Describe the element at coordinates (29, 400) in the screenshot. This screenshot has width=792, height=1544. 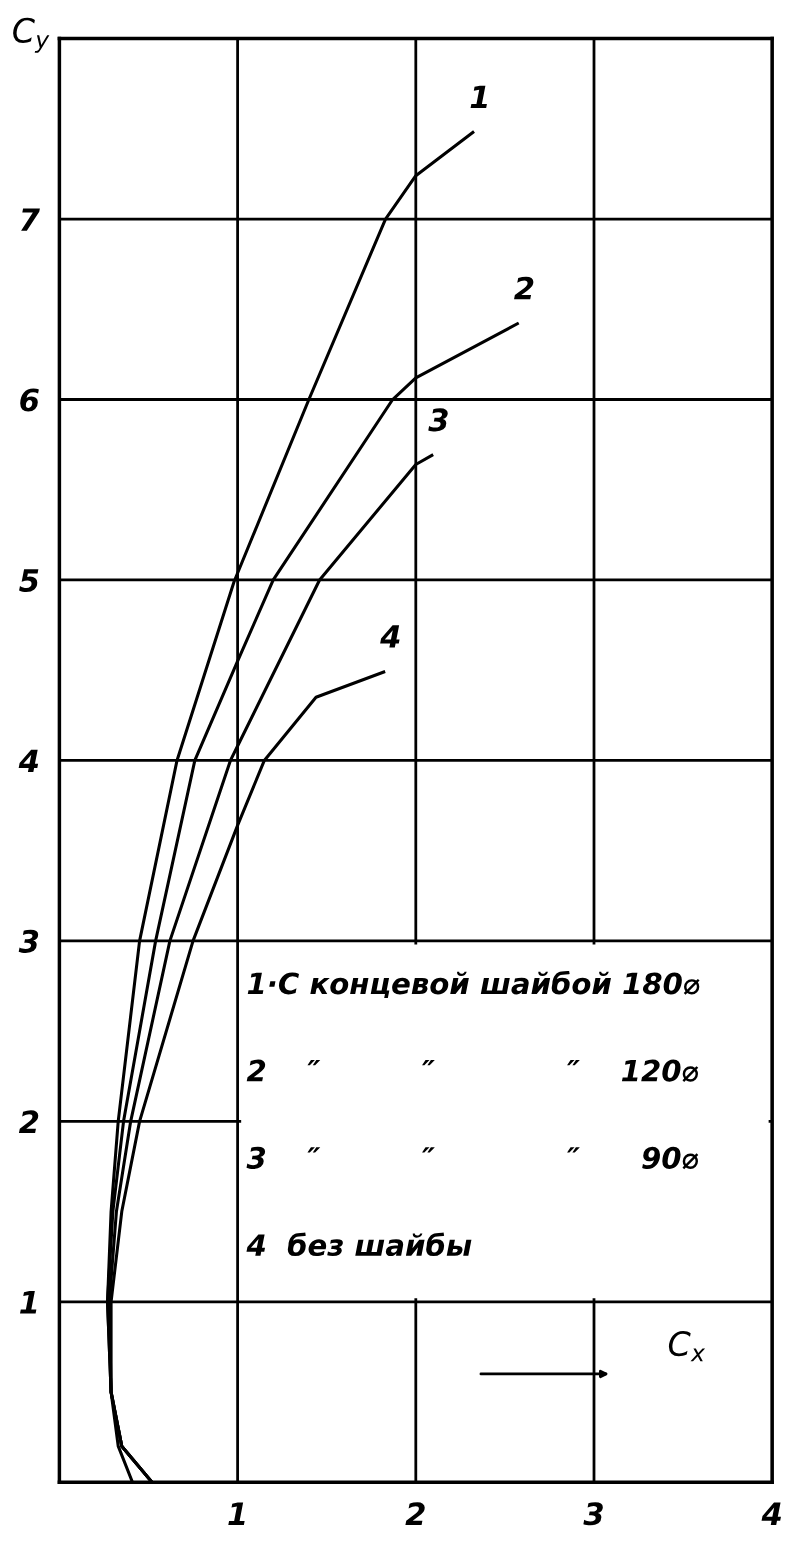
I see `y-tick-label: 6` at that location.